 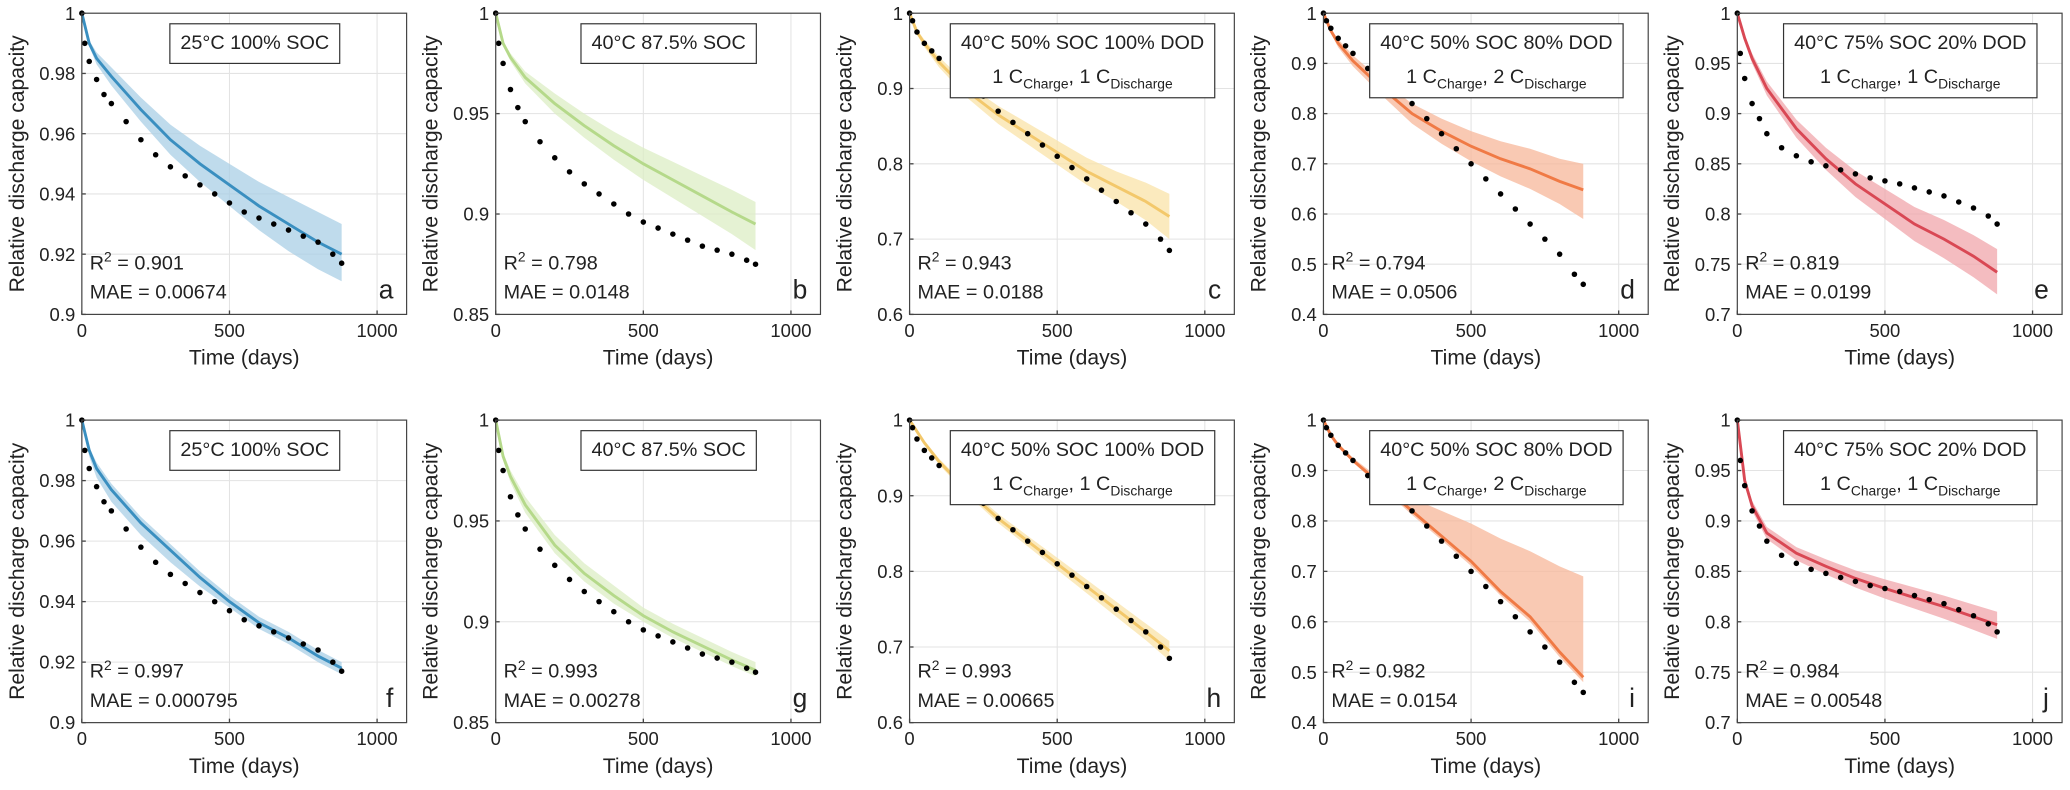 What do you see at coordinates (1013, 293) in the screenshot?
I see `mae-value: 0.0188` at bounding box center [1013, 293].